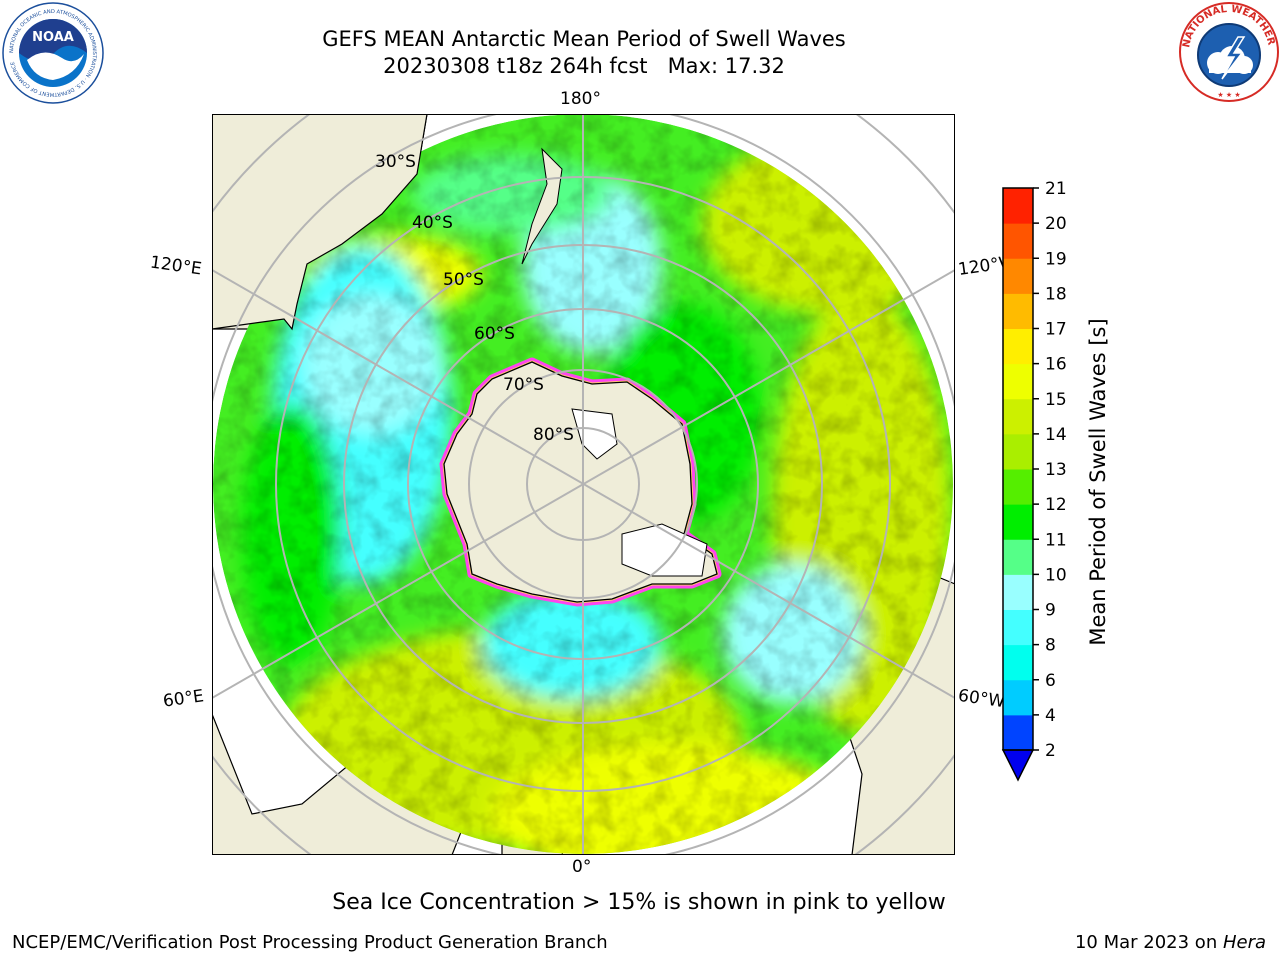  Describe the element at coordinates (432, 223) in the screenshot. I see `parallel-label-40s: 40°S` at that location.